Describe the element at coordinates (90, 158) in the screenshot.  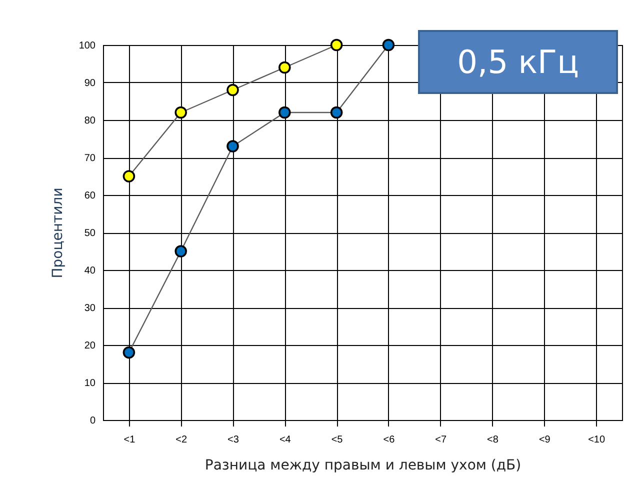
I see `y-tick-label: 70` at that location.